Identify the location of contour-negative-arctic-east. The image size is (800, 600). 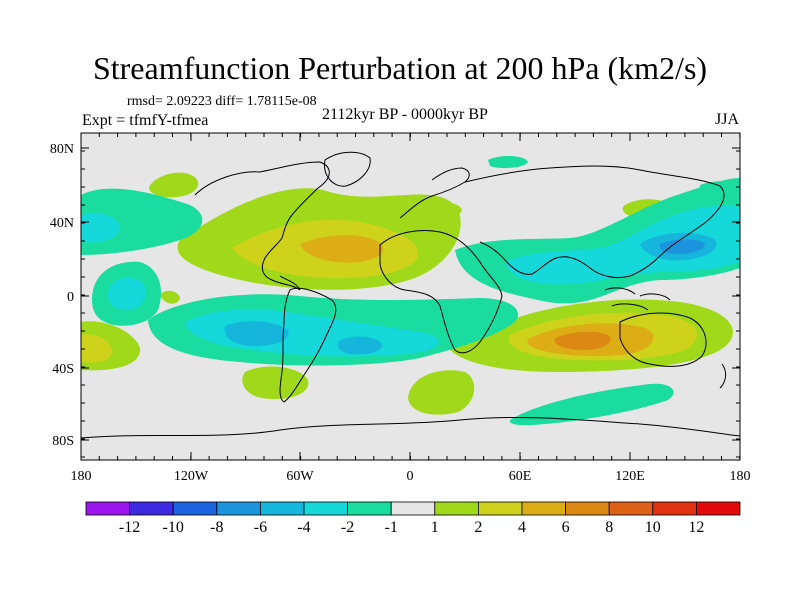
(720, 189).